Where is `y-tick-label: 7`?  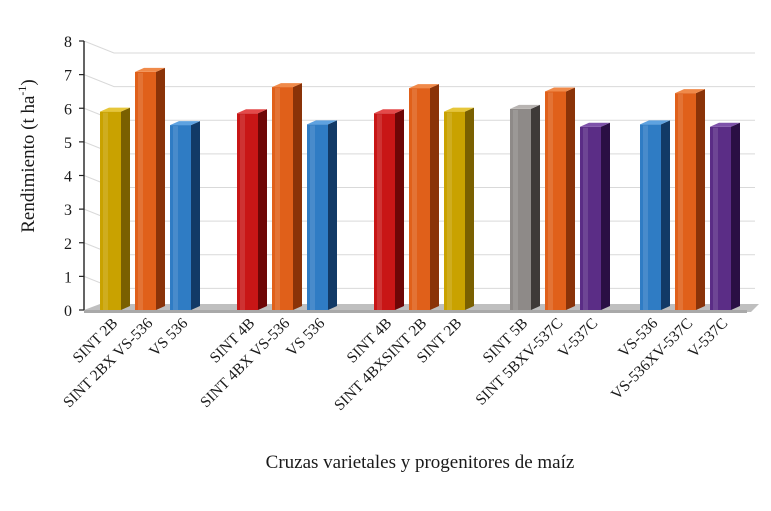
y-tick-label: 7 is located at coordinates (68, 76).